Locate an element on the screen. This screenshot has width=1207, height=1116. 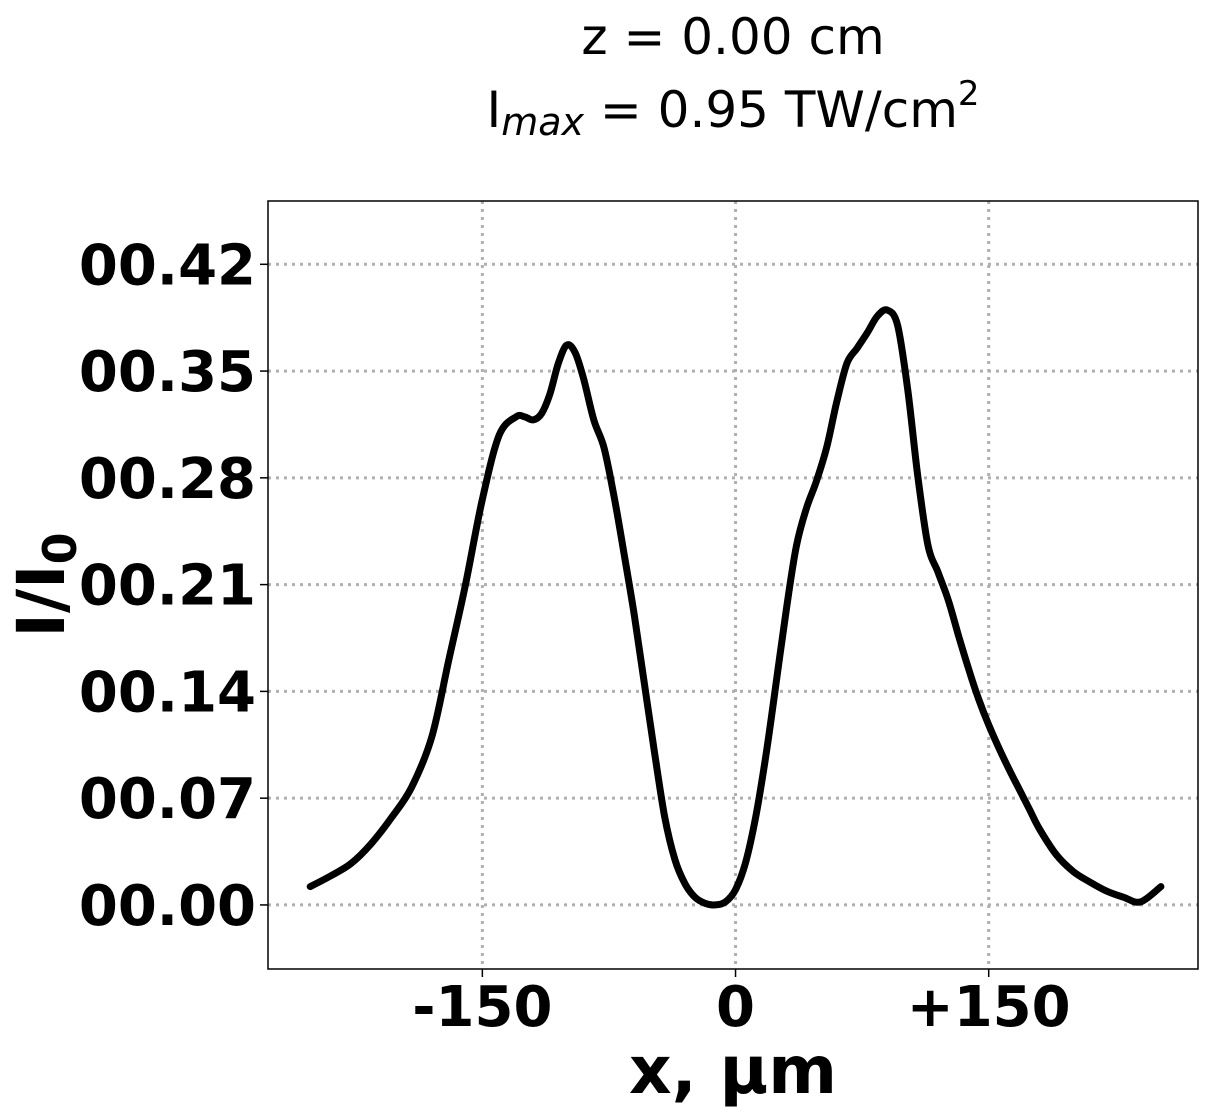
y-tick-label-0: 00.00 is located at coordinates (167, 906).